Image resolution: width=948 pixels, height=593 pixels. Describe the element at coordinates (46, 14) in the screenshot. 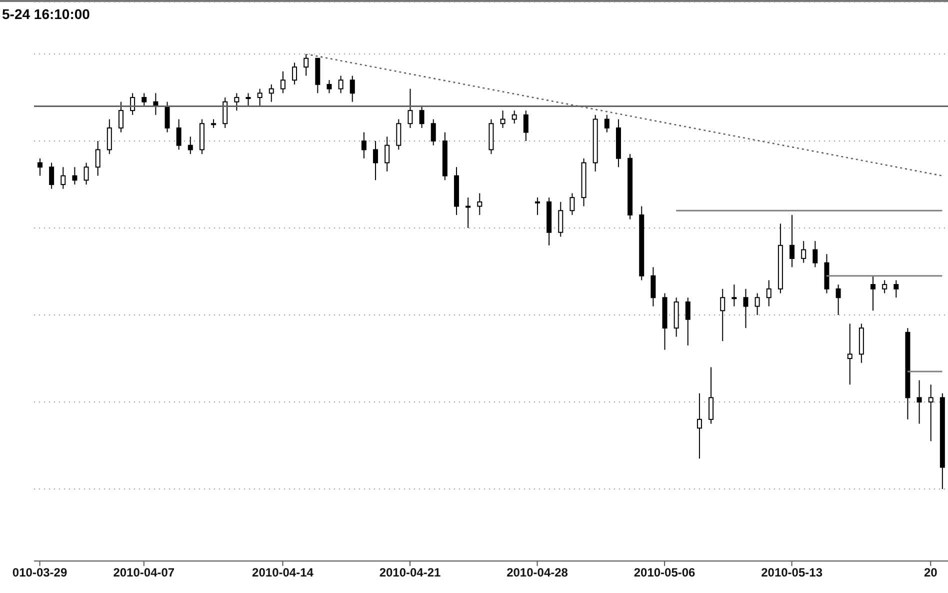

I see `chart-title: 5-24 16:10:00` at that location.